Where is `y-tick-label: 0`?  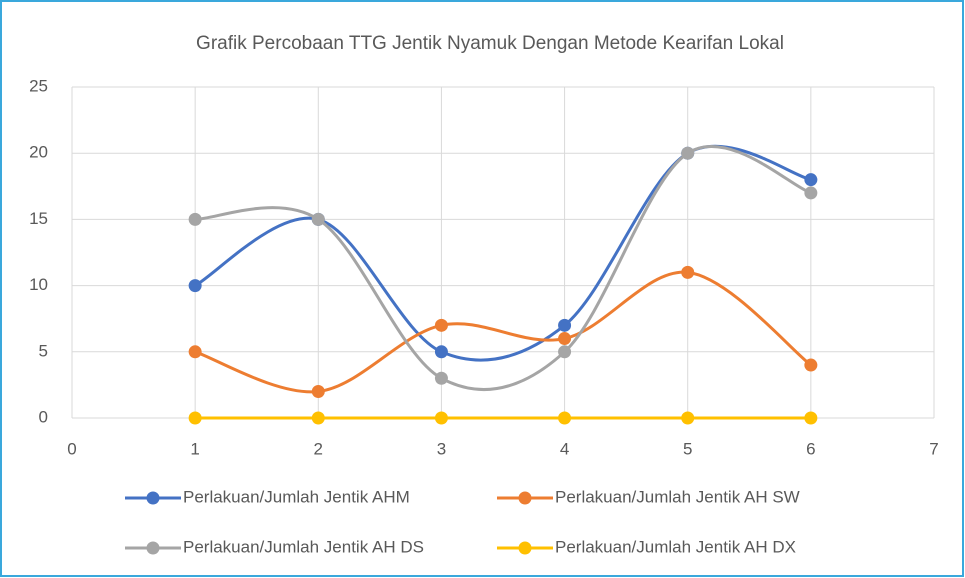
y-tick-label: 0 is located at coordinates (43, 416).